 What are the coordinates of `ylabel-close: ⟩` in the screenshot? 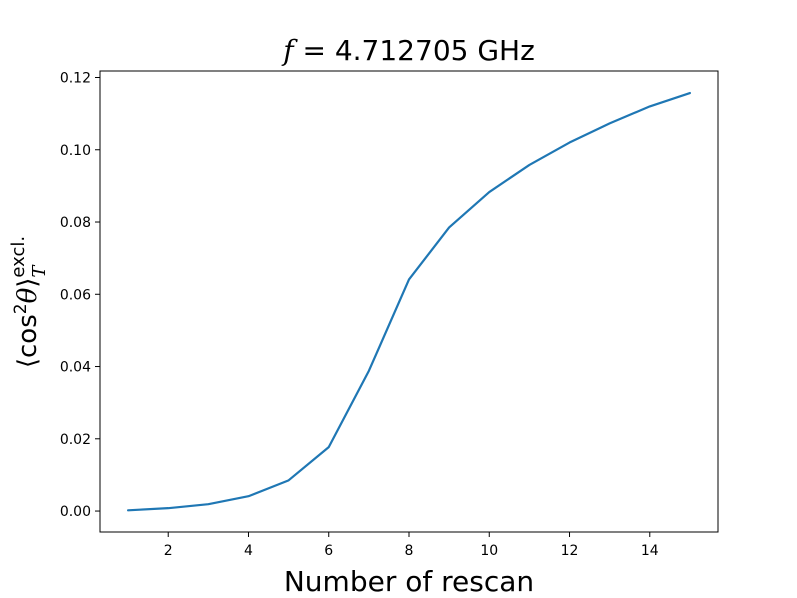 It's located at (28, 283).